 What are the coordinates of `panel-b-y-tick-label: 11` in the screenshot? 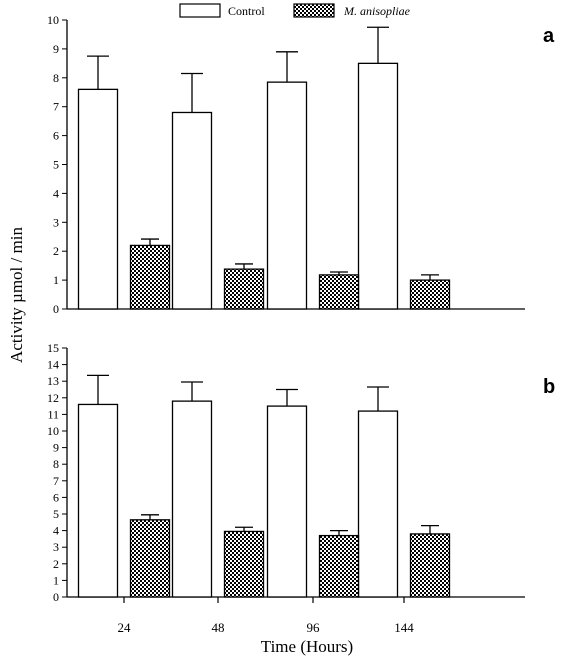 It's located at (53, 414).